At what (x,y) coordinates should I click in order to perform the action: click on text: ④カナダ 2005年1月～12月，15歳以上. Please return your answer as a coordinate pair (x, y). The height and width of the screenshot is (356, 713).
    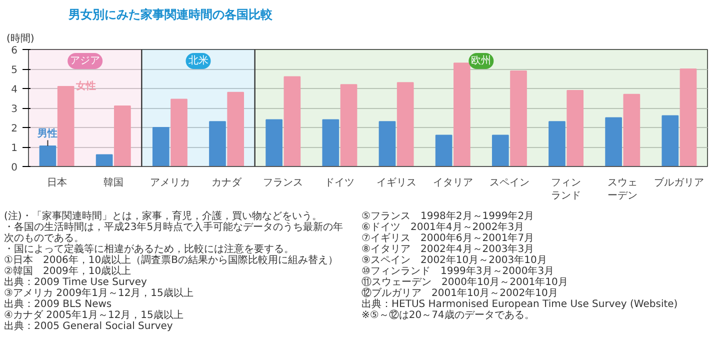
    Looking at the image, I should click on (94, 315).